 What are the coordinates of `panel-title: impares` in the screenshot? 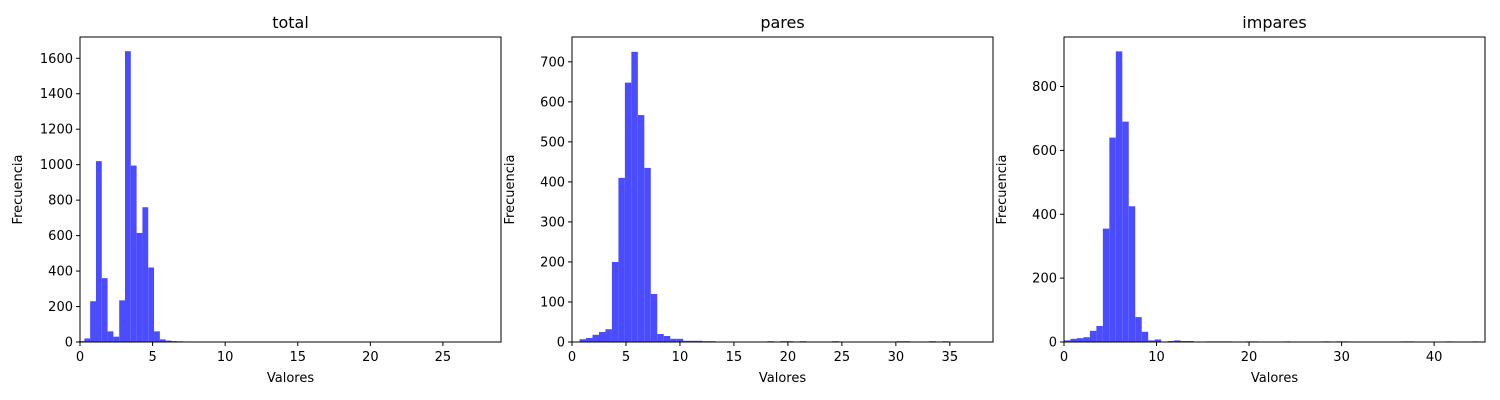 It's located at (1274, 22).